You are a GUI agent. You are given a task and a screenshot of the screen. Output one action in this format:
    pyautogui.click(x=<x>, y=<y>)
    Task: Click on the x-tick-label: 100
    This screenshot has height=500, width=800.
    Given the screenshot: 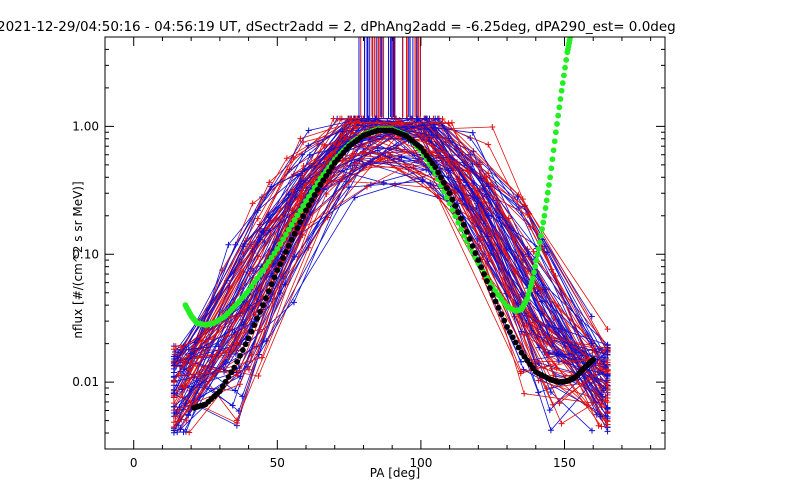 What is the action you would take?
    pyautogui.click(x=420, y=463)
    